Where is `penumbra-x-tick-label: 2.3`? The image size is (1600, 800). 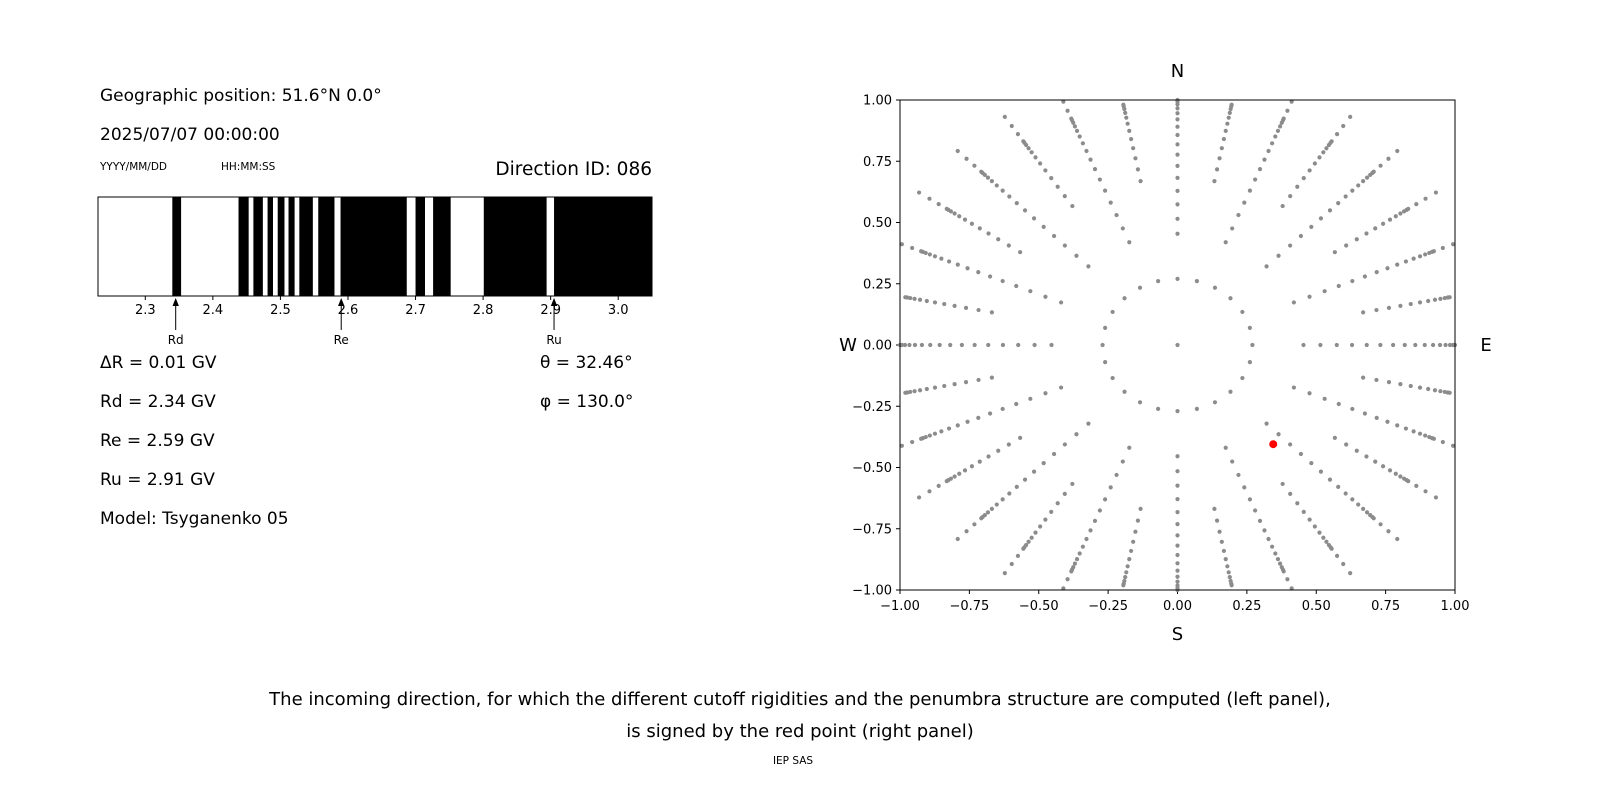
penumbra-x-tick-label: 2.3 is located at coordinates (145, 310).